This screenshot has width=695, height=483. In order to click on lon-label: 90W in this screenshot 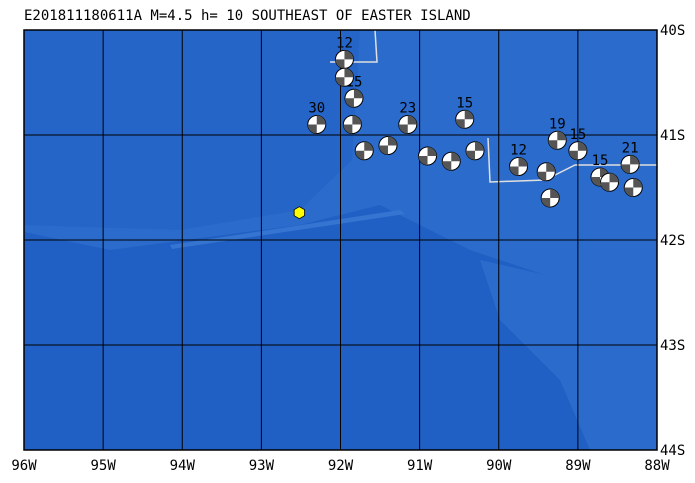, I will do `click(499, 466)`.